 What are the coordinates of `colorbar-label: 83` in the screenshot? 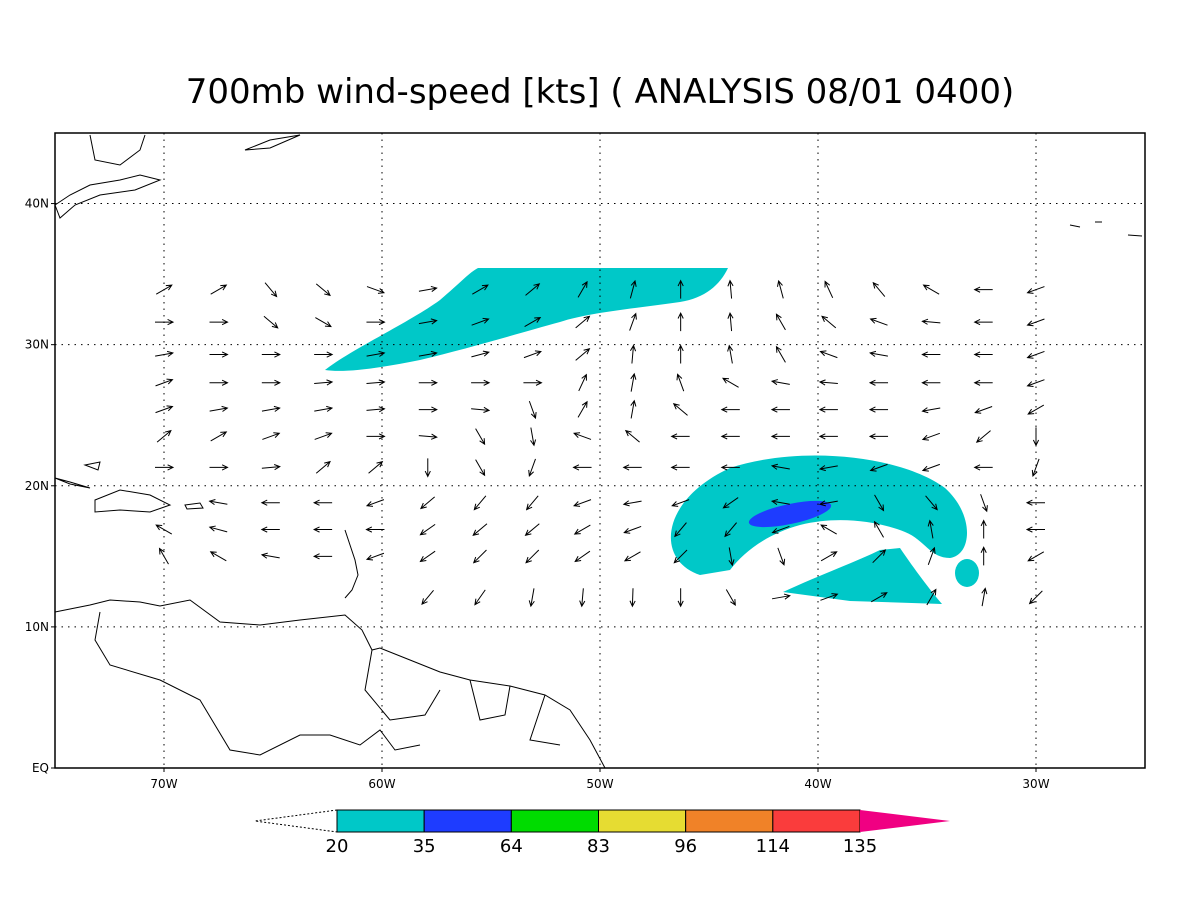 It's located at (598, 846).